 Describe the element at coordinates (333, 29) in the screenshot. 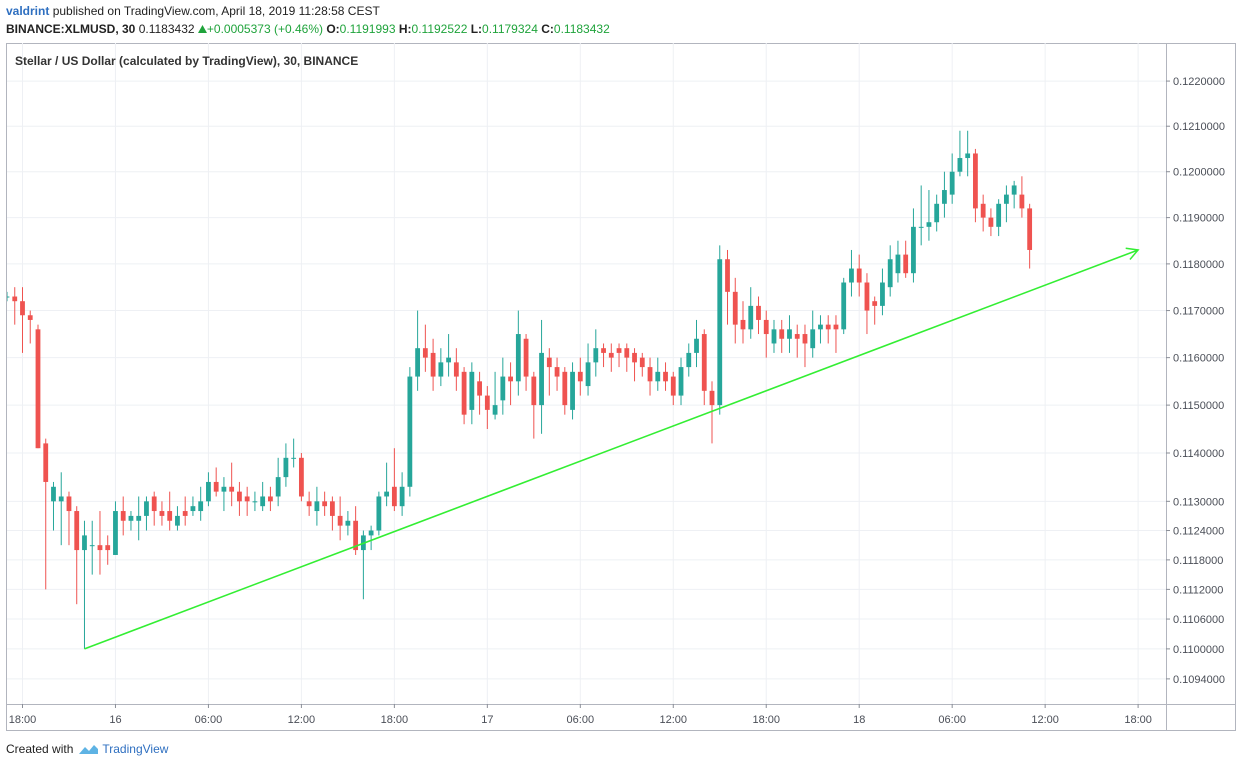

I see `ohlc-label: O:` at that location.